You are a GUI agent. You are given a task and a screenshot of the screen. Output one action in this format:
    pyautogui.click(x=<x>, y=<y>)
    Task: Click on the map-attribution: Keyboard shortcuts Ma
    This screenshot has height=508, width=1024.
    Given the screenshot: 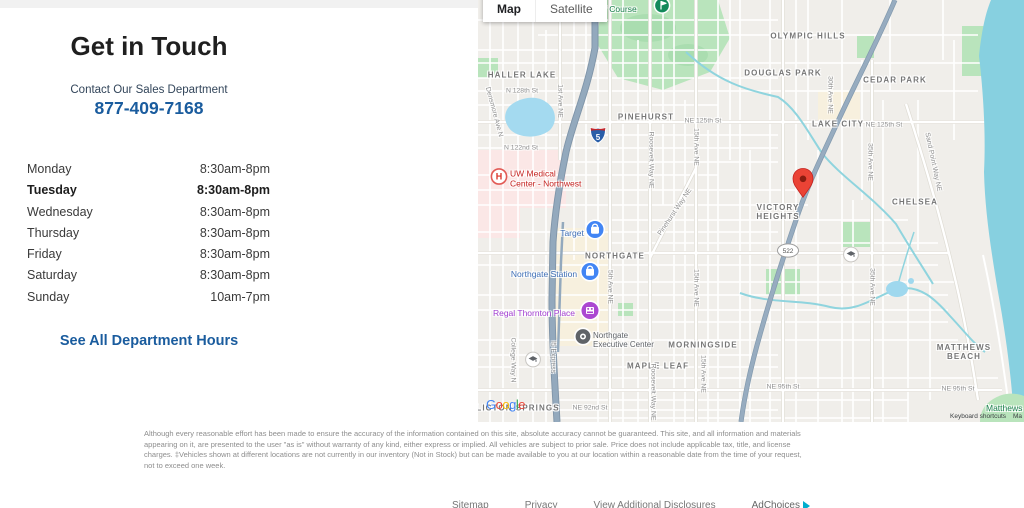 What is the action you would take?
    pyautogui.click(x=986, y=416)
    